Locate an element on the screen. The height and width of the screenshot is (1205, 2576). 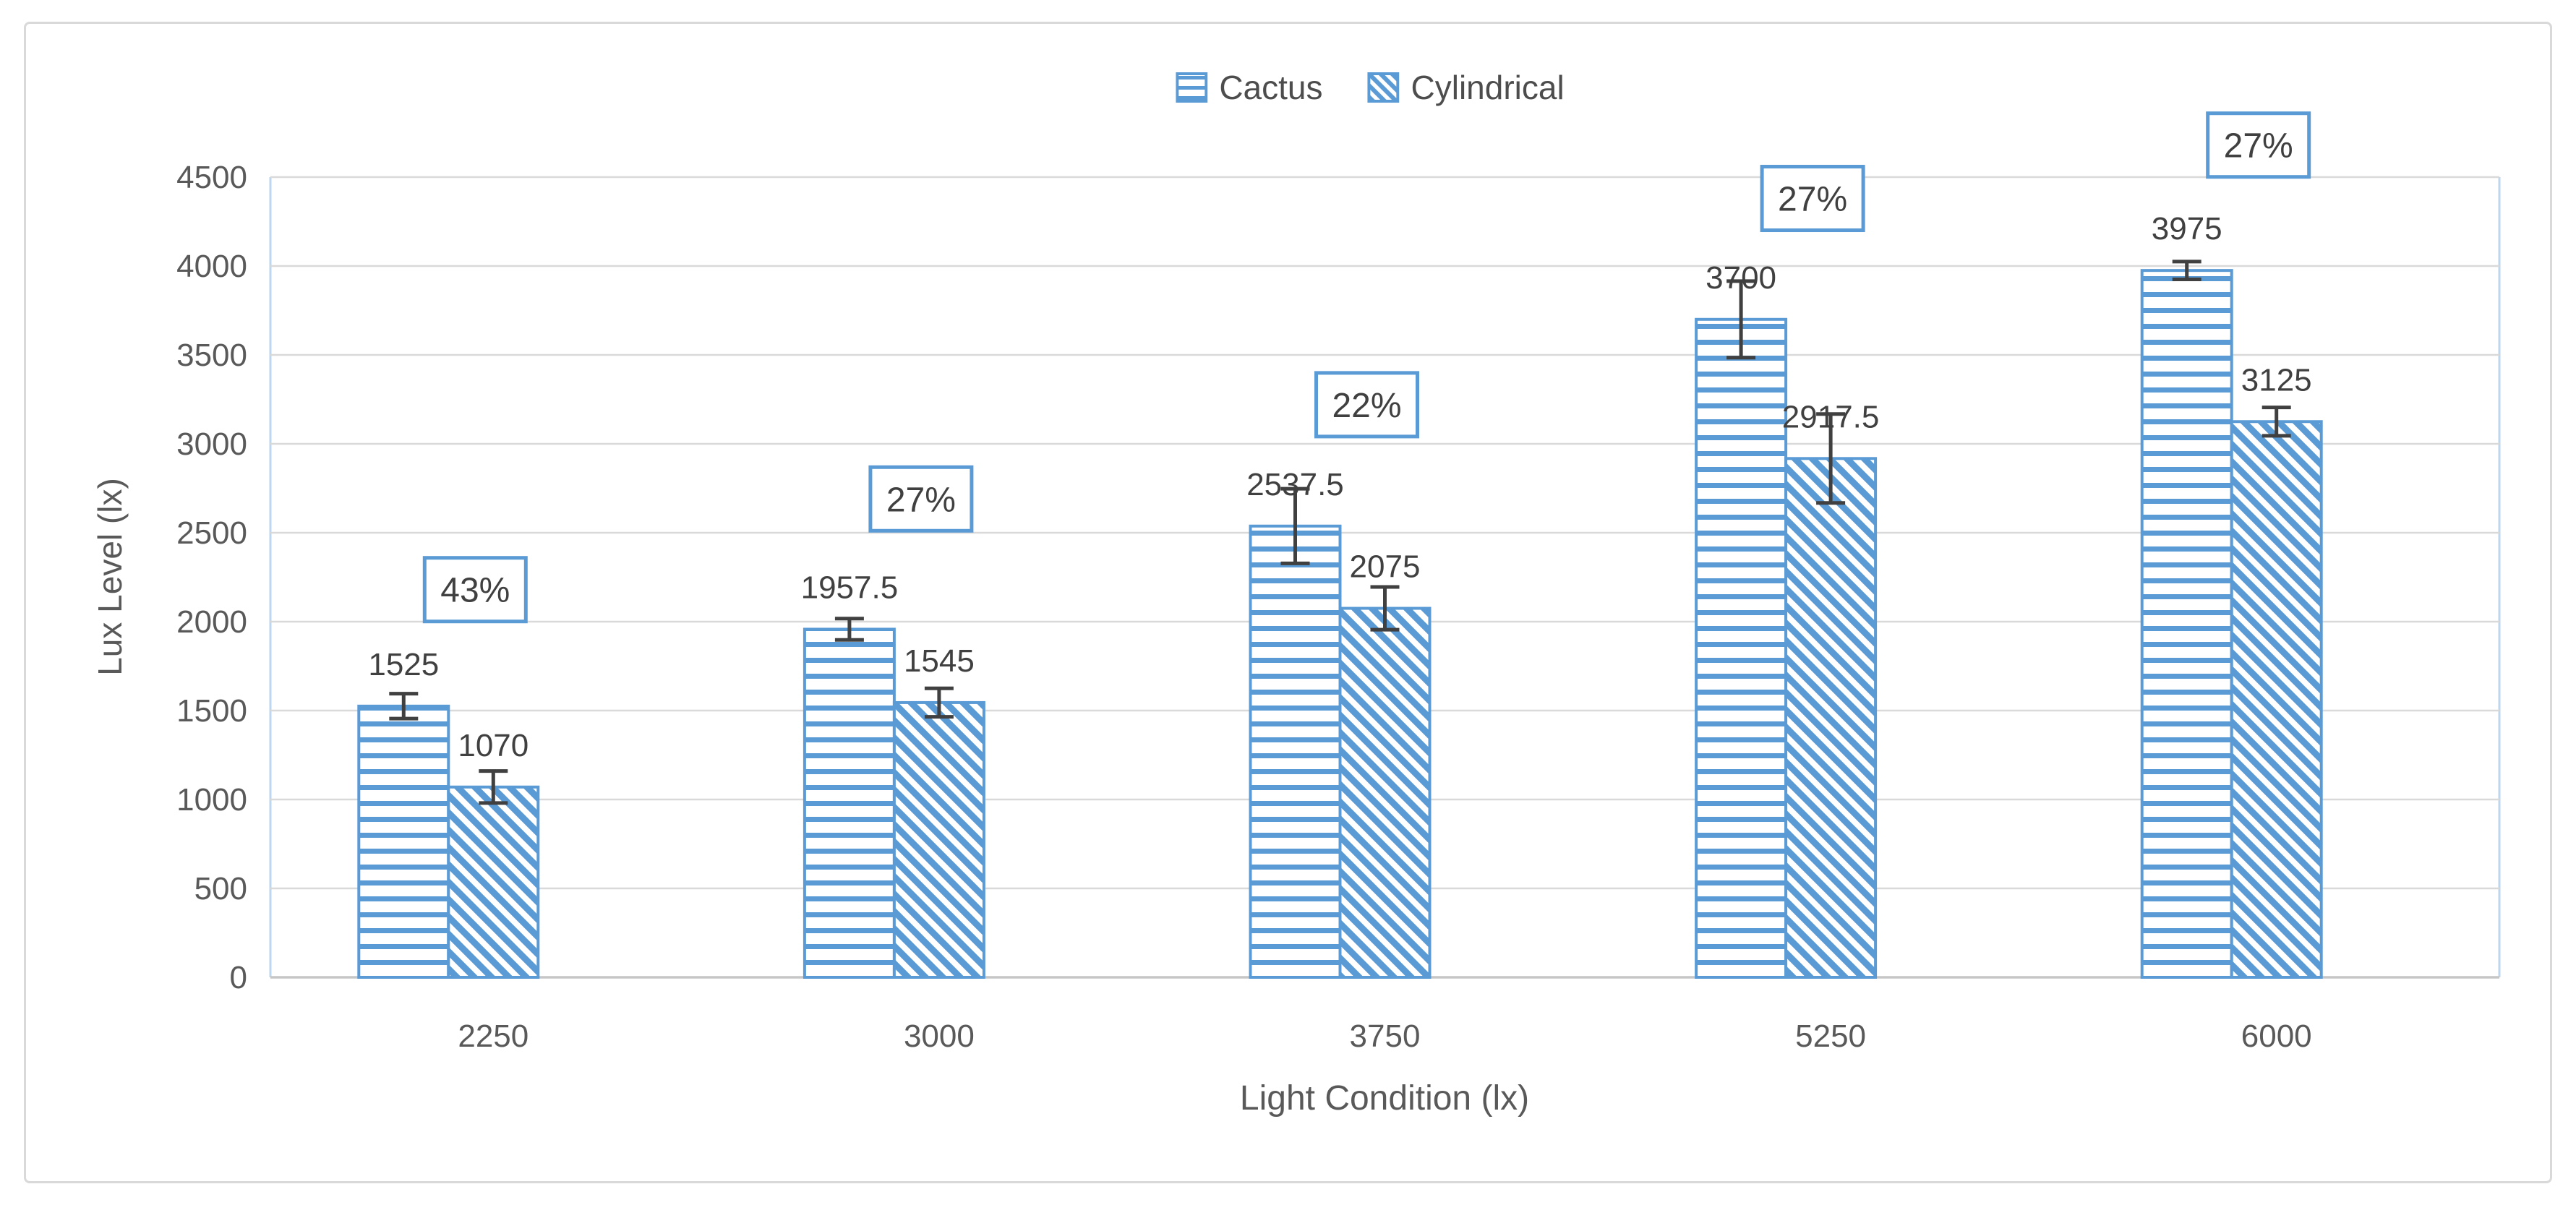
y-tick-label-4500: 4500 is located at coordinates (211, 177).